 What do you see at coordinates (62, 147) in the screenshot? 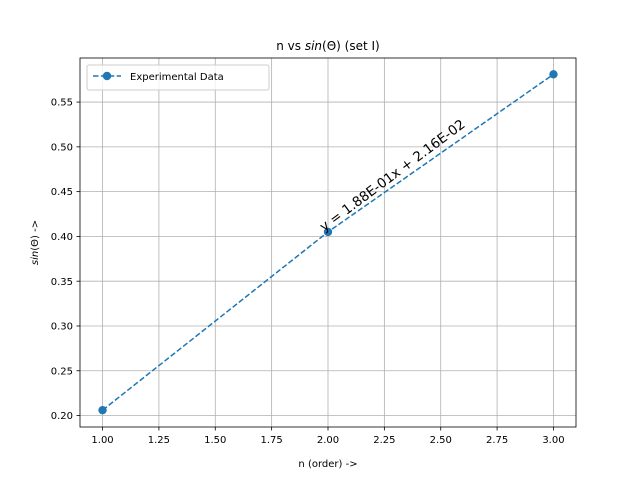
I see `y-tick-label: 0.50` at bounding box center [62, 147].